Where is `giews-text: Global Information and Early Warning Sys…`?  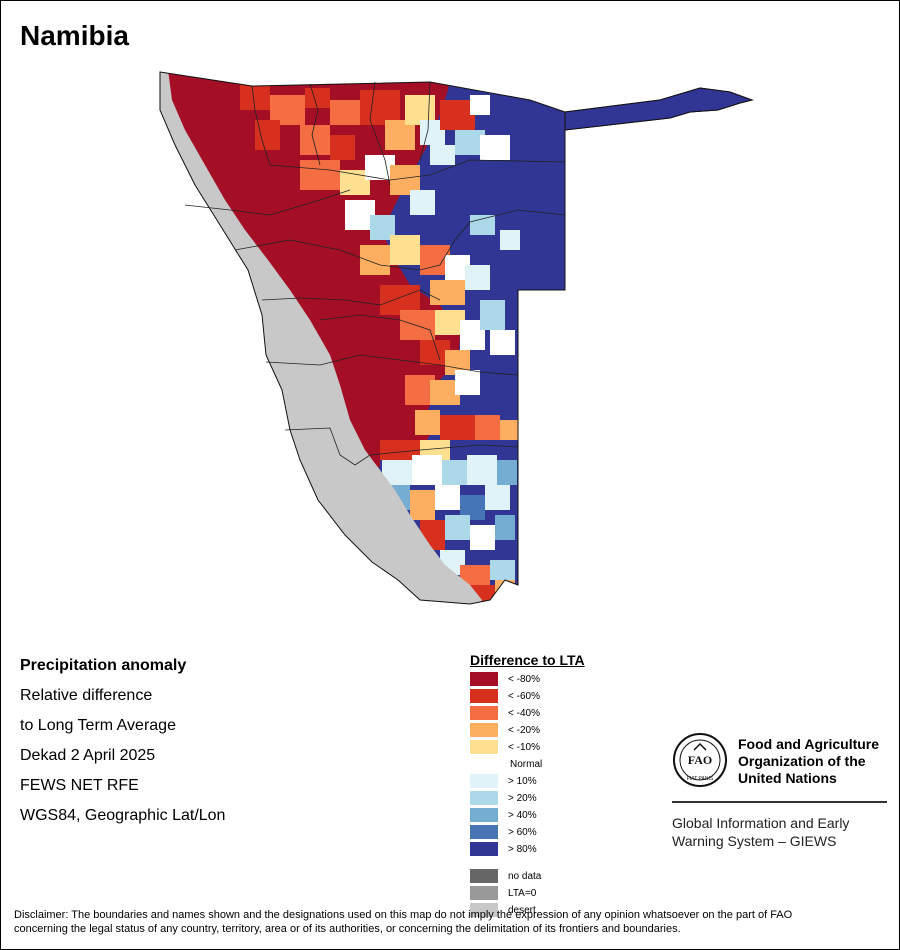 giews-text: Global Information and Early Warning Sys… is located at coordinates (782, 832).